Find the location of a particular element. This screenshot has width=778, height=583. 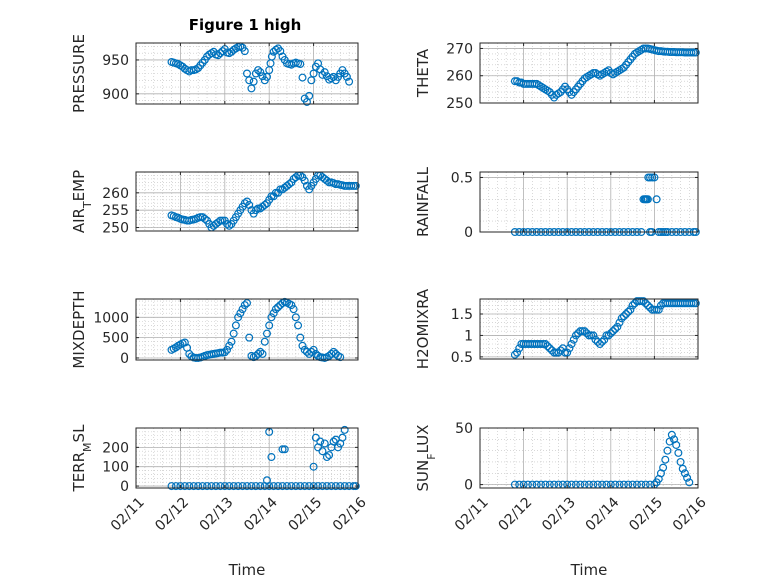

y-tick-label: 1 is located at coordinates (468, 336).